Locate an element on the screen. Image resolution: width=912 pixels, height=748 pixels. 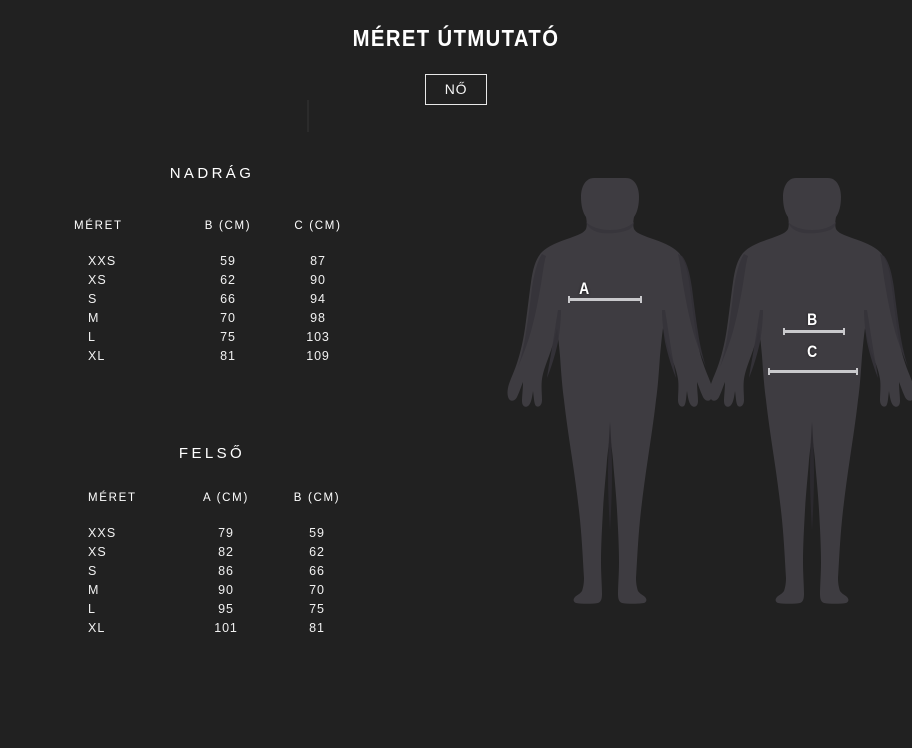
cell-value-c: 87 is located at coordinates (318, 260).